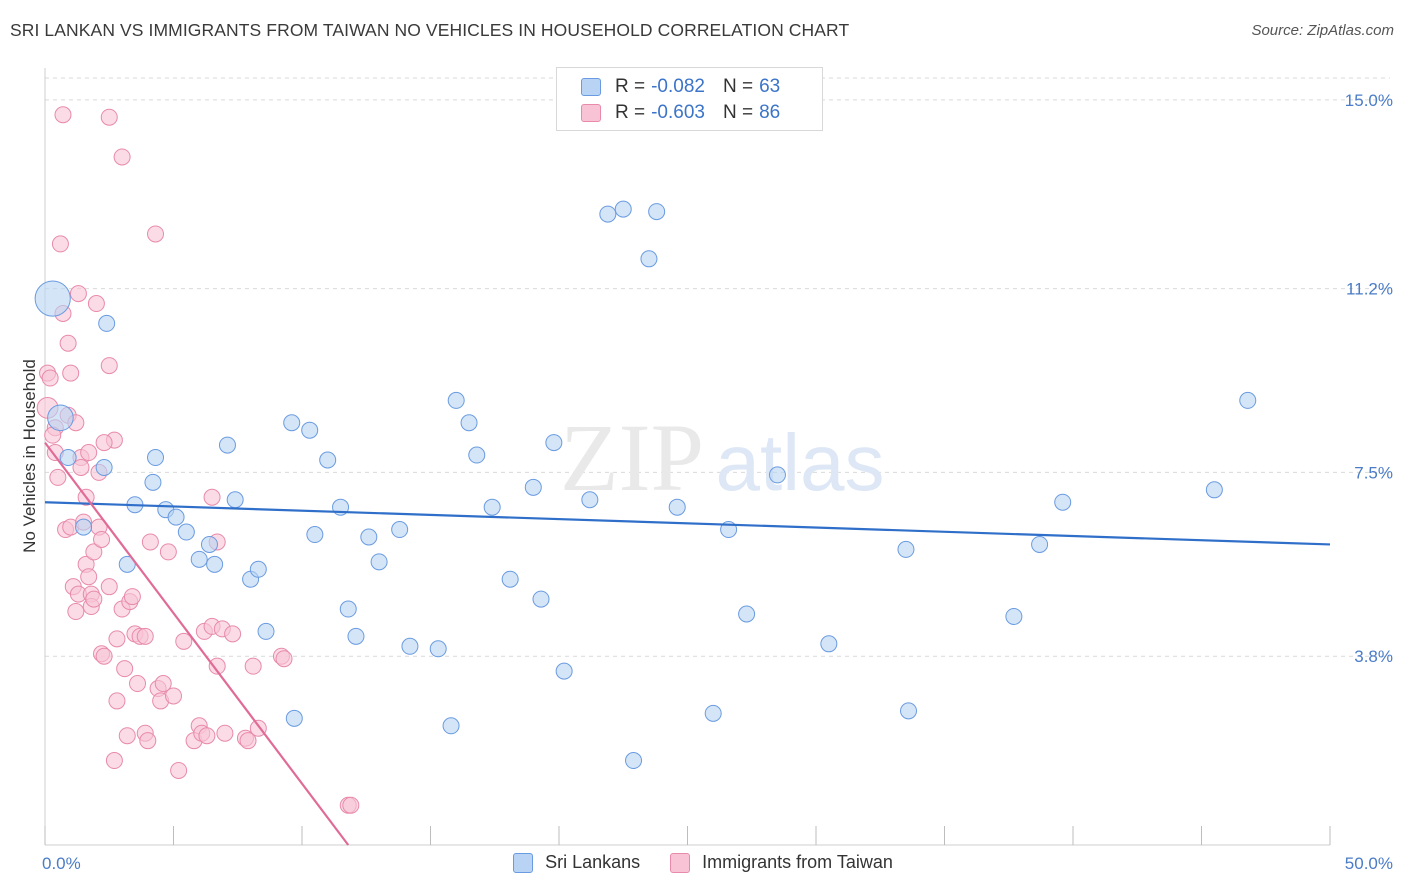  I want to click on y-tick-label: 3.8%, so click(1373, 656).